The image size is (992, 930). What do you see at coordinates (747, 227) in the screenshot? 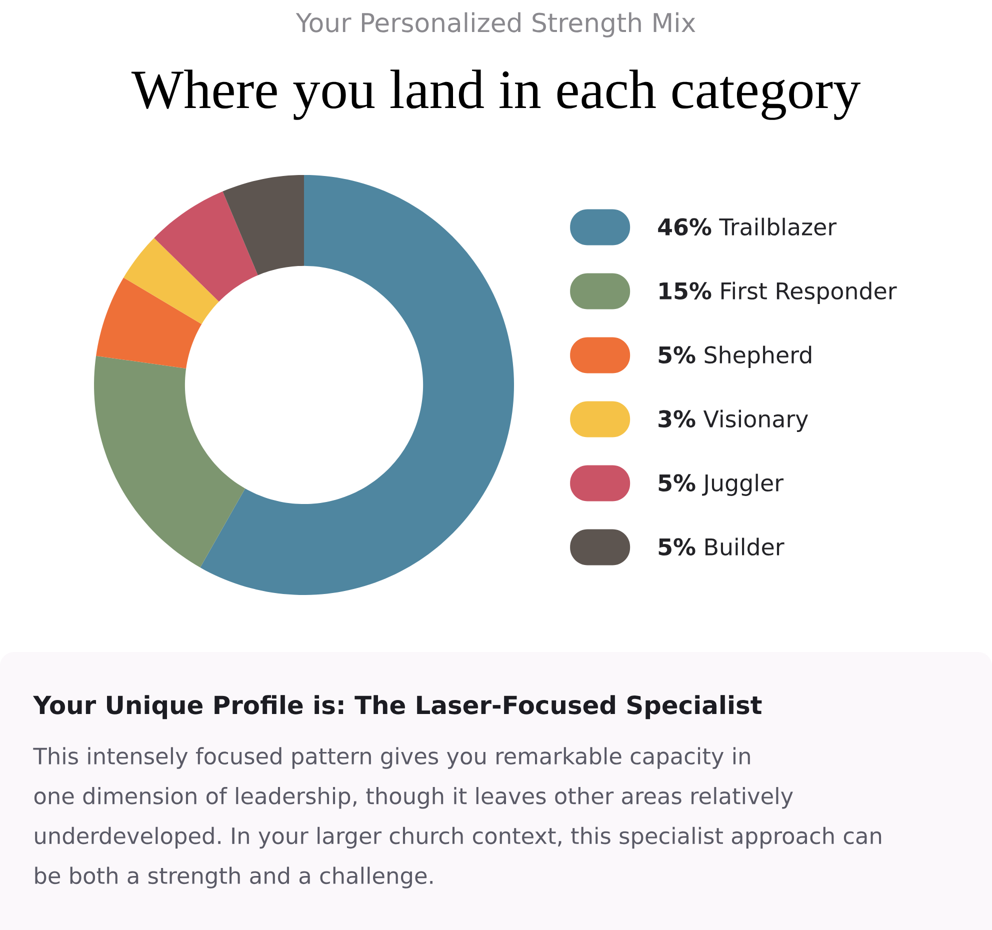
I see `legend-label: 46% Trailblazer` at bounding box center [747, 227].